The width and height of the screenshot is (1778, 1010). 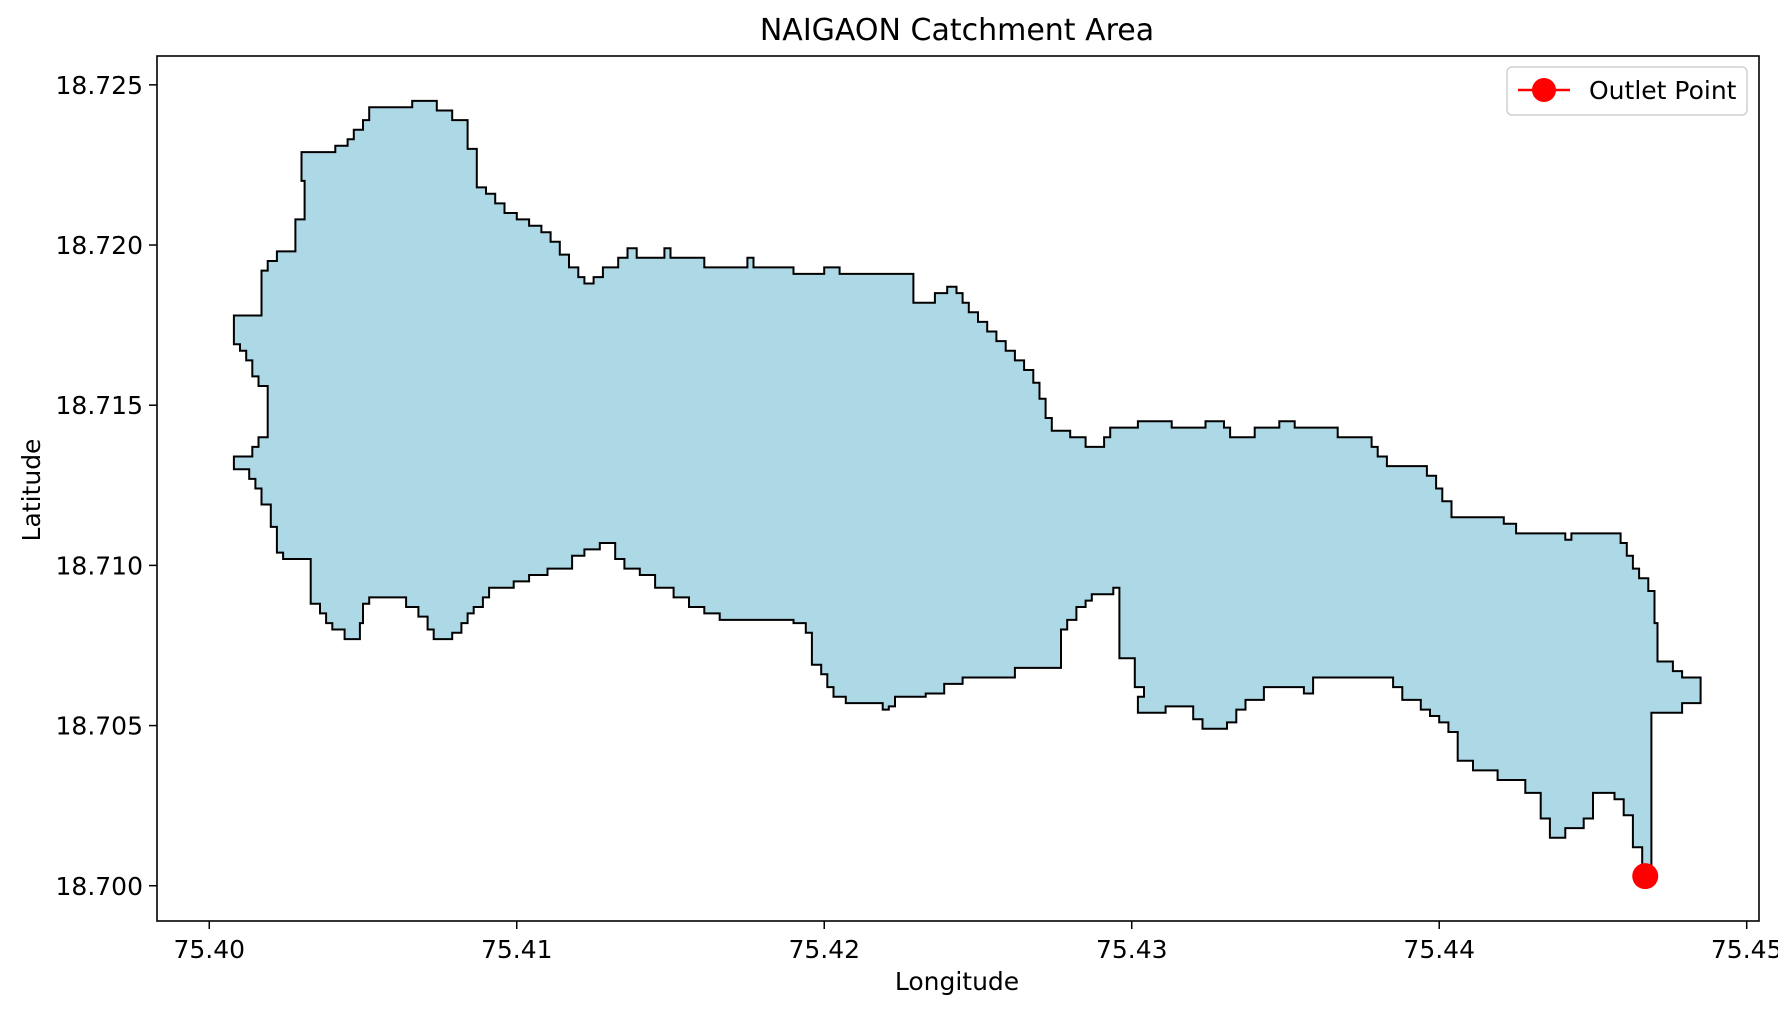 What do you see at coordinates (99, 85) in the screenshot?
I see `y-tick-label: 18.725` at bounding box center [99, 85].